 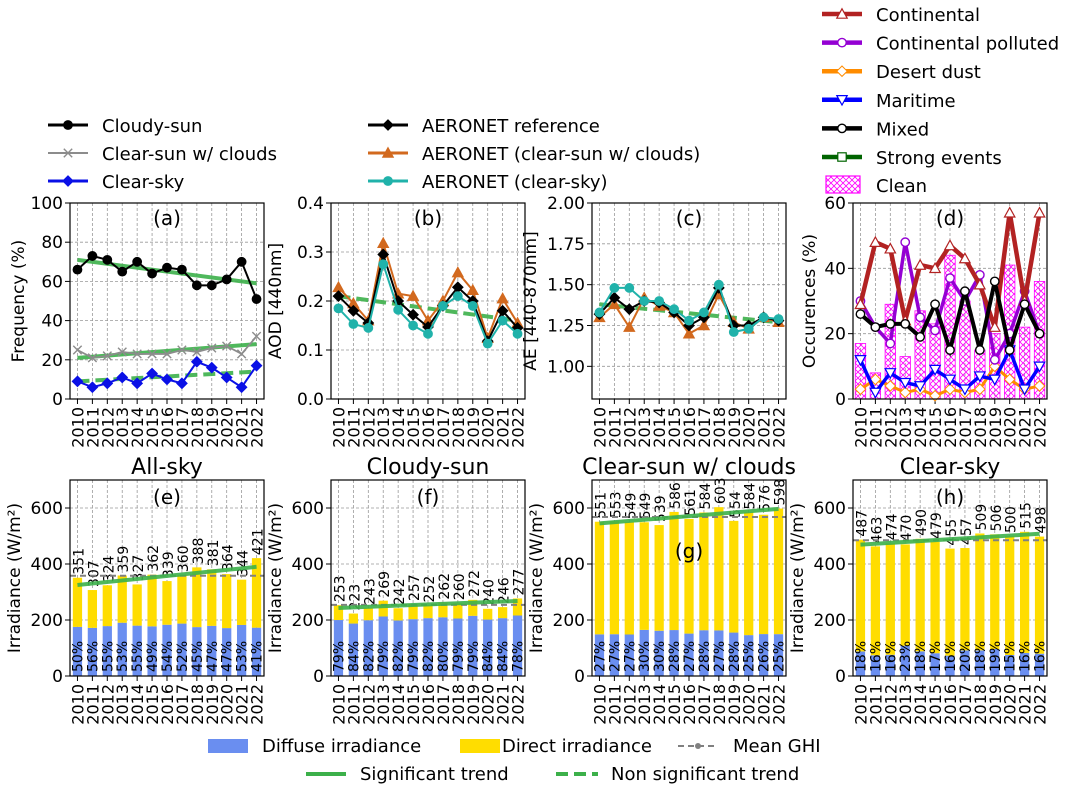 I want to click on total-label: 498, so click(x=1042, y=520).